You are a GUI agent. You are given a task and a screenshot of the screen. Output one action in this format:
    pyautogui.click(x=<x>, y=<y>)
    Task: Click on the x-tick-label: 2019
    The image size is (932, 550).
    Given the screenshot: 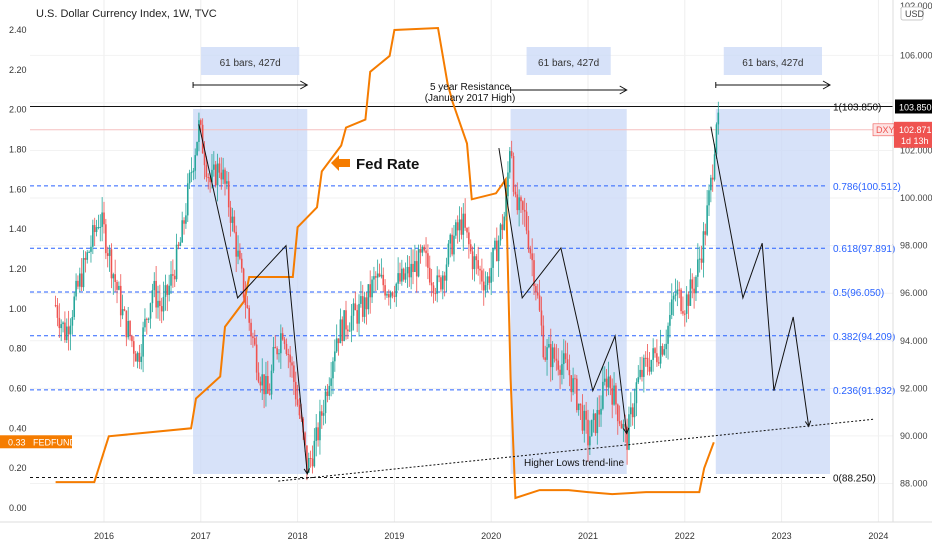 What is the action you would take?
    pyautogui.click(x=394, y=536)
    